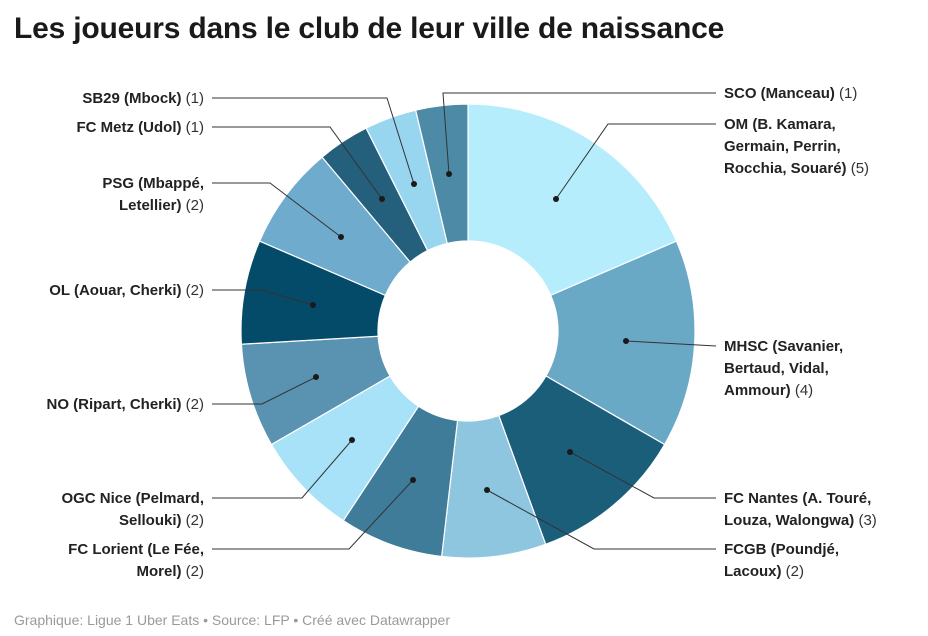 The image size is (928, 636). Describe the element at coordinates (790, 93) in the screenshot. I see `slice-label: SCO (Manceau) (1)` at that location.